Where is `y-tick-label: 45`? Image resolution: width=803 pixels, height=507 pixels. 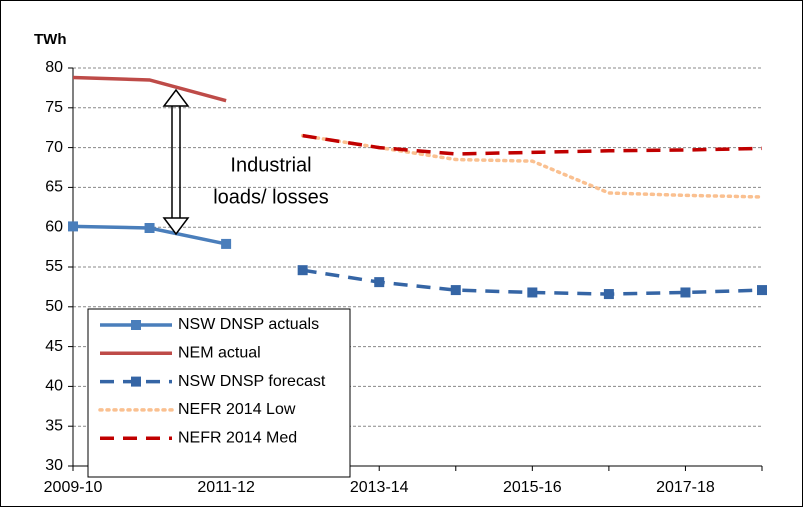
y-tick-label: 45 is located at coordinates (54, 346).